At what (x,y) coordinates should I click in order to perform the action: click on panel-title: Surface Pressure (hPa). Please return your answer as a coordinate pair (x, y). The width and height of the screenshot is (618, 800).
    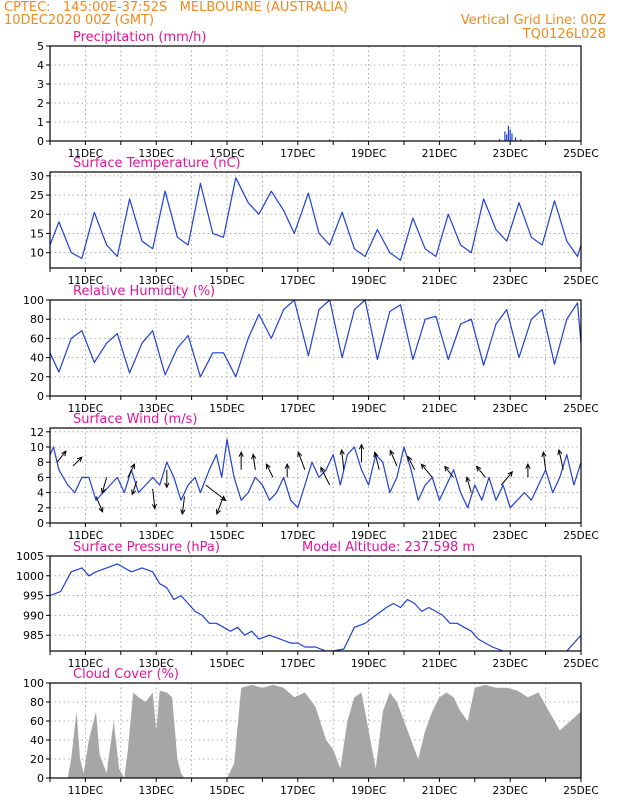
    Looking at the image, I should click on (146, 547).